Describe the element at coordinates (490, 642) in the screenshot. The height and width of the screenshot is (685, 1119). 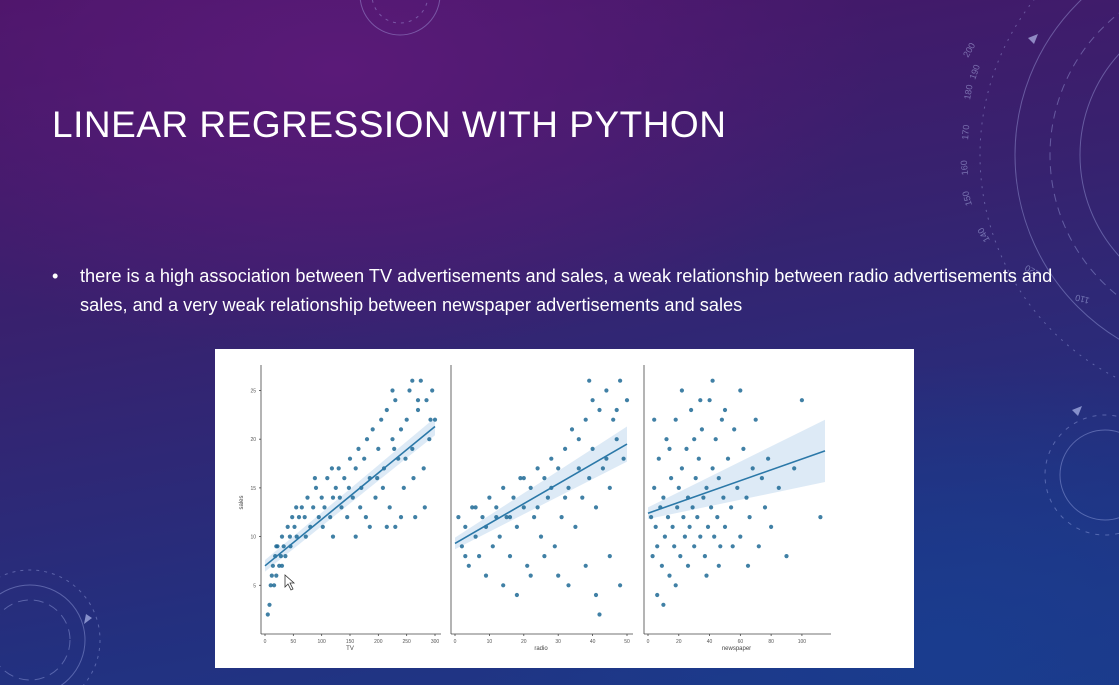
I see `x-tick-label: 10` at that location.